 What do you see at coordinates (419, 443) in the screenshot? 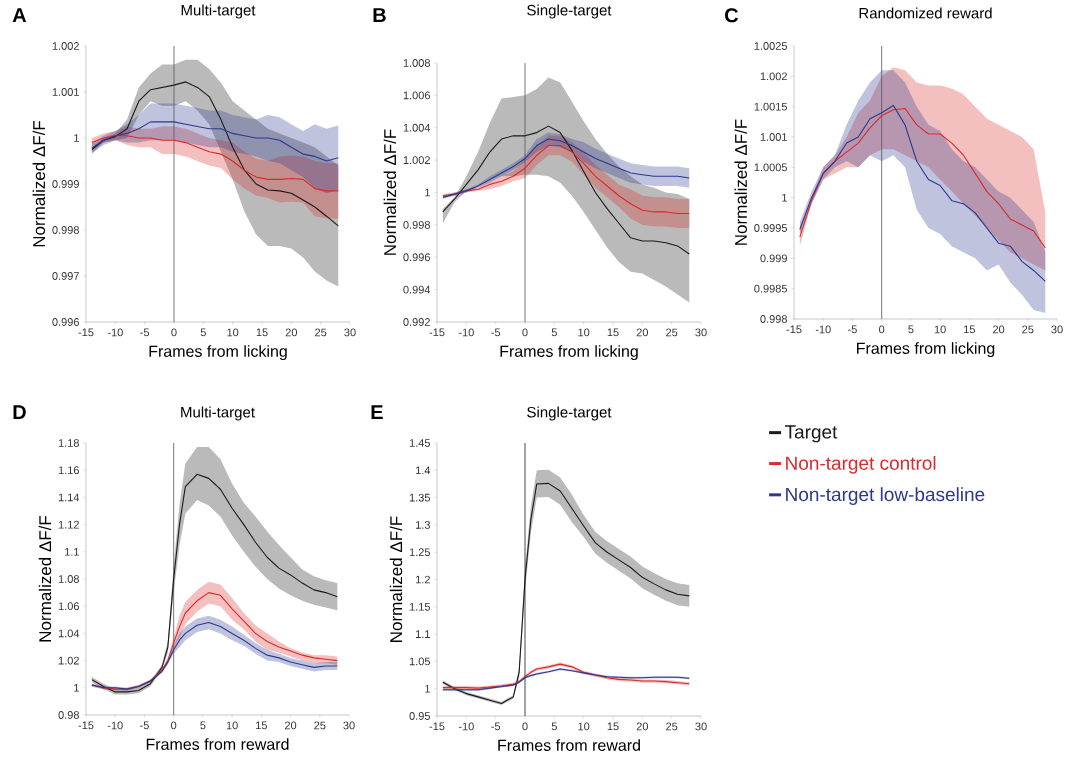
I see `y-tick-label: 1.45` at bounding box center [419, 443].